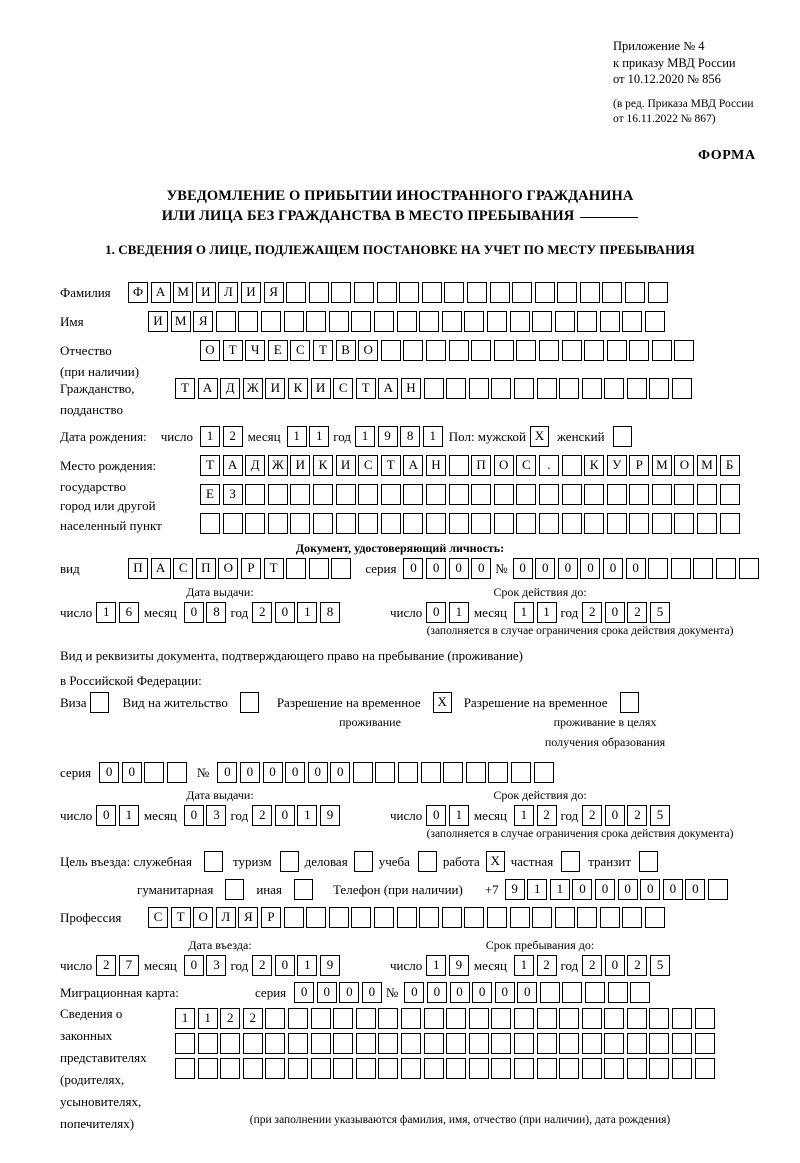 This screenshot has height=1163, width=800. I want to click on char-cell: У, so click(616, 465).